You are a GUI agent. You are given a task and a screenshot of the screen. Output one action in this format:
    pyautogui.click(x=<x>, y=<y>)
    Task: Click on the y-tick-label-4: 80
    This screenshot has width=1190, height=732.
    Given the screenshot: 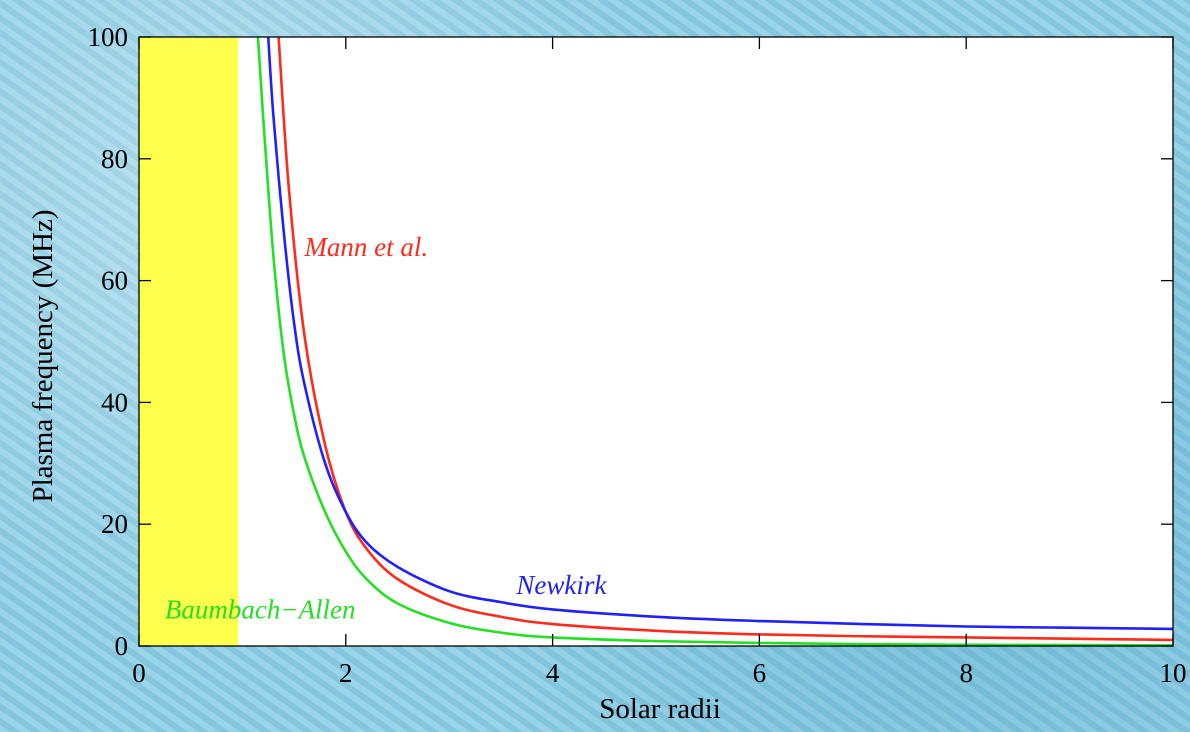 What is the action you would take?
    pyautogui.click(x=114, y=159)
    